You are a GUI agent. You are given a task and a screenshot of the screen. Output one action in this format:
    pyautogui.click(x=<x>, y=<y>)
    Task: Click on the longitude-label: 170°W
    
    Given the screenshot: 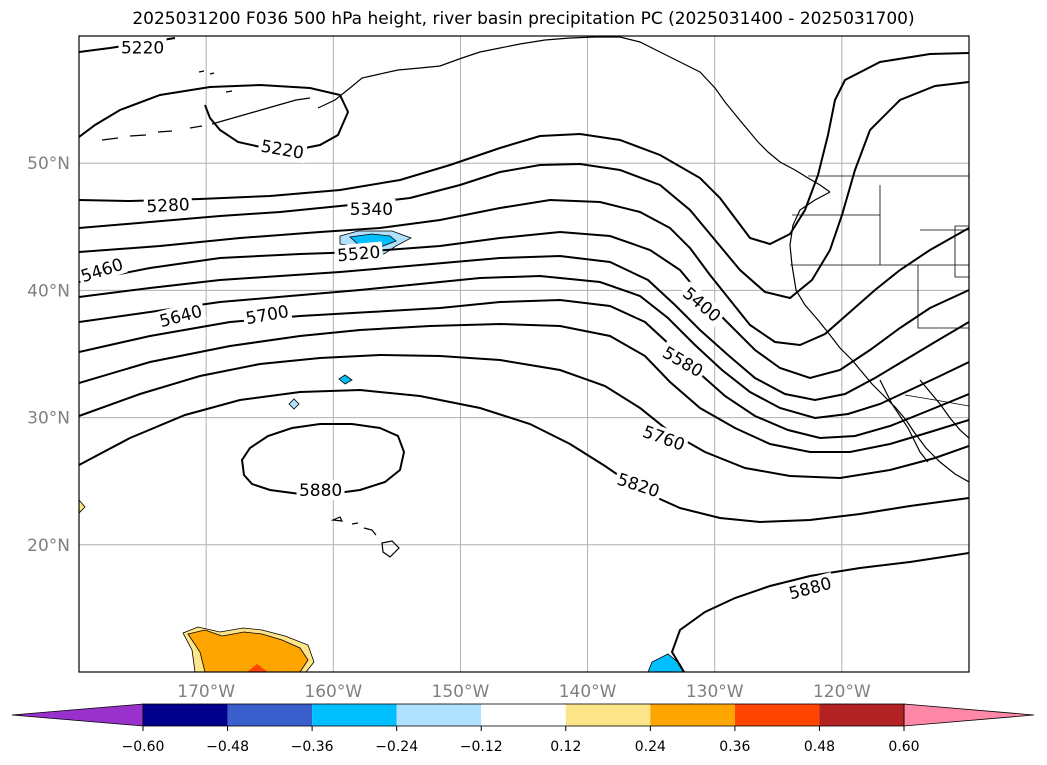 What is the action you would take?
    pyautogui.click(x=206, y=692)
    